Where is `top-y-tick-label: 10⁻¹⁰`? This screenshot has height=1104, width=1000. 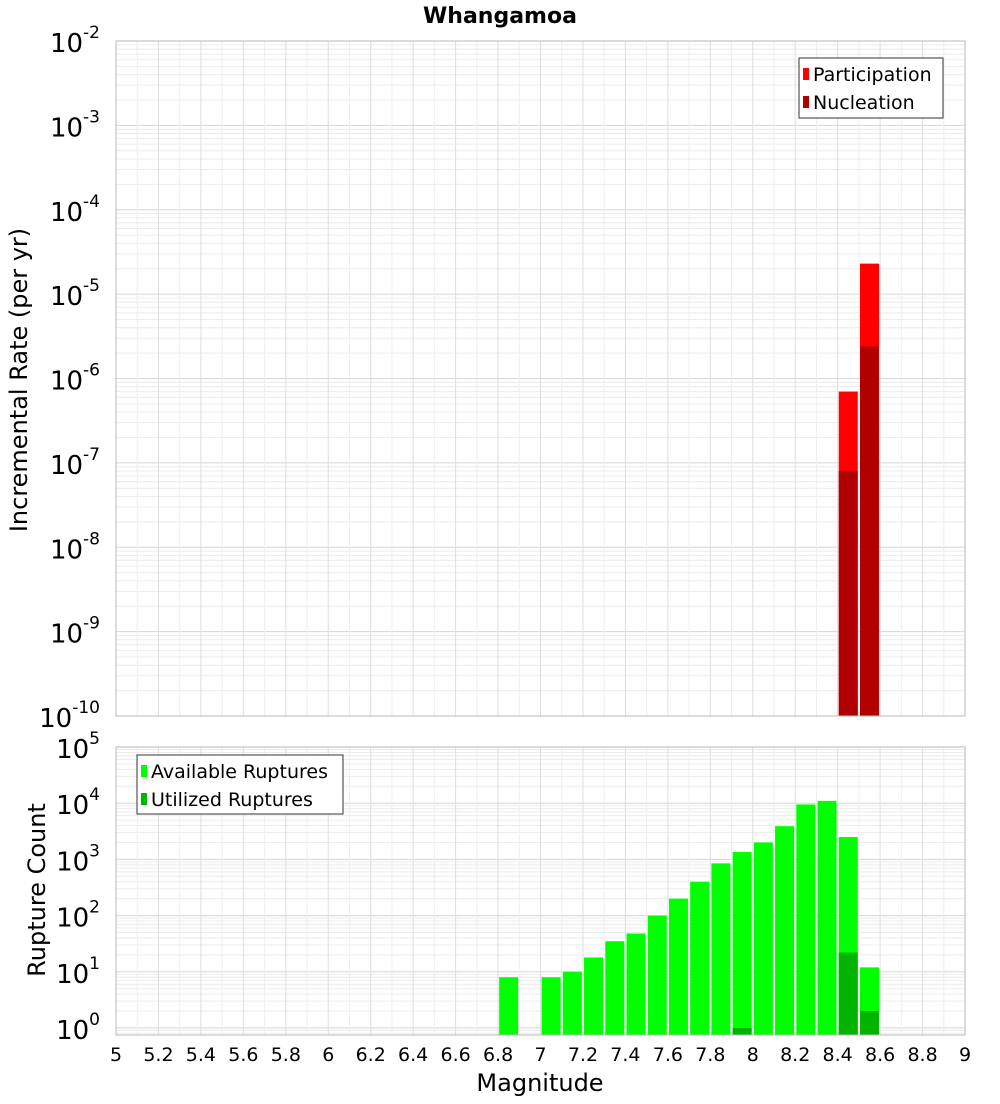
top-y-tick-label: 10⁻¹⁰ is located at coordinates (69, 716).